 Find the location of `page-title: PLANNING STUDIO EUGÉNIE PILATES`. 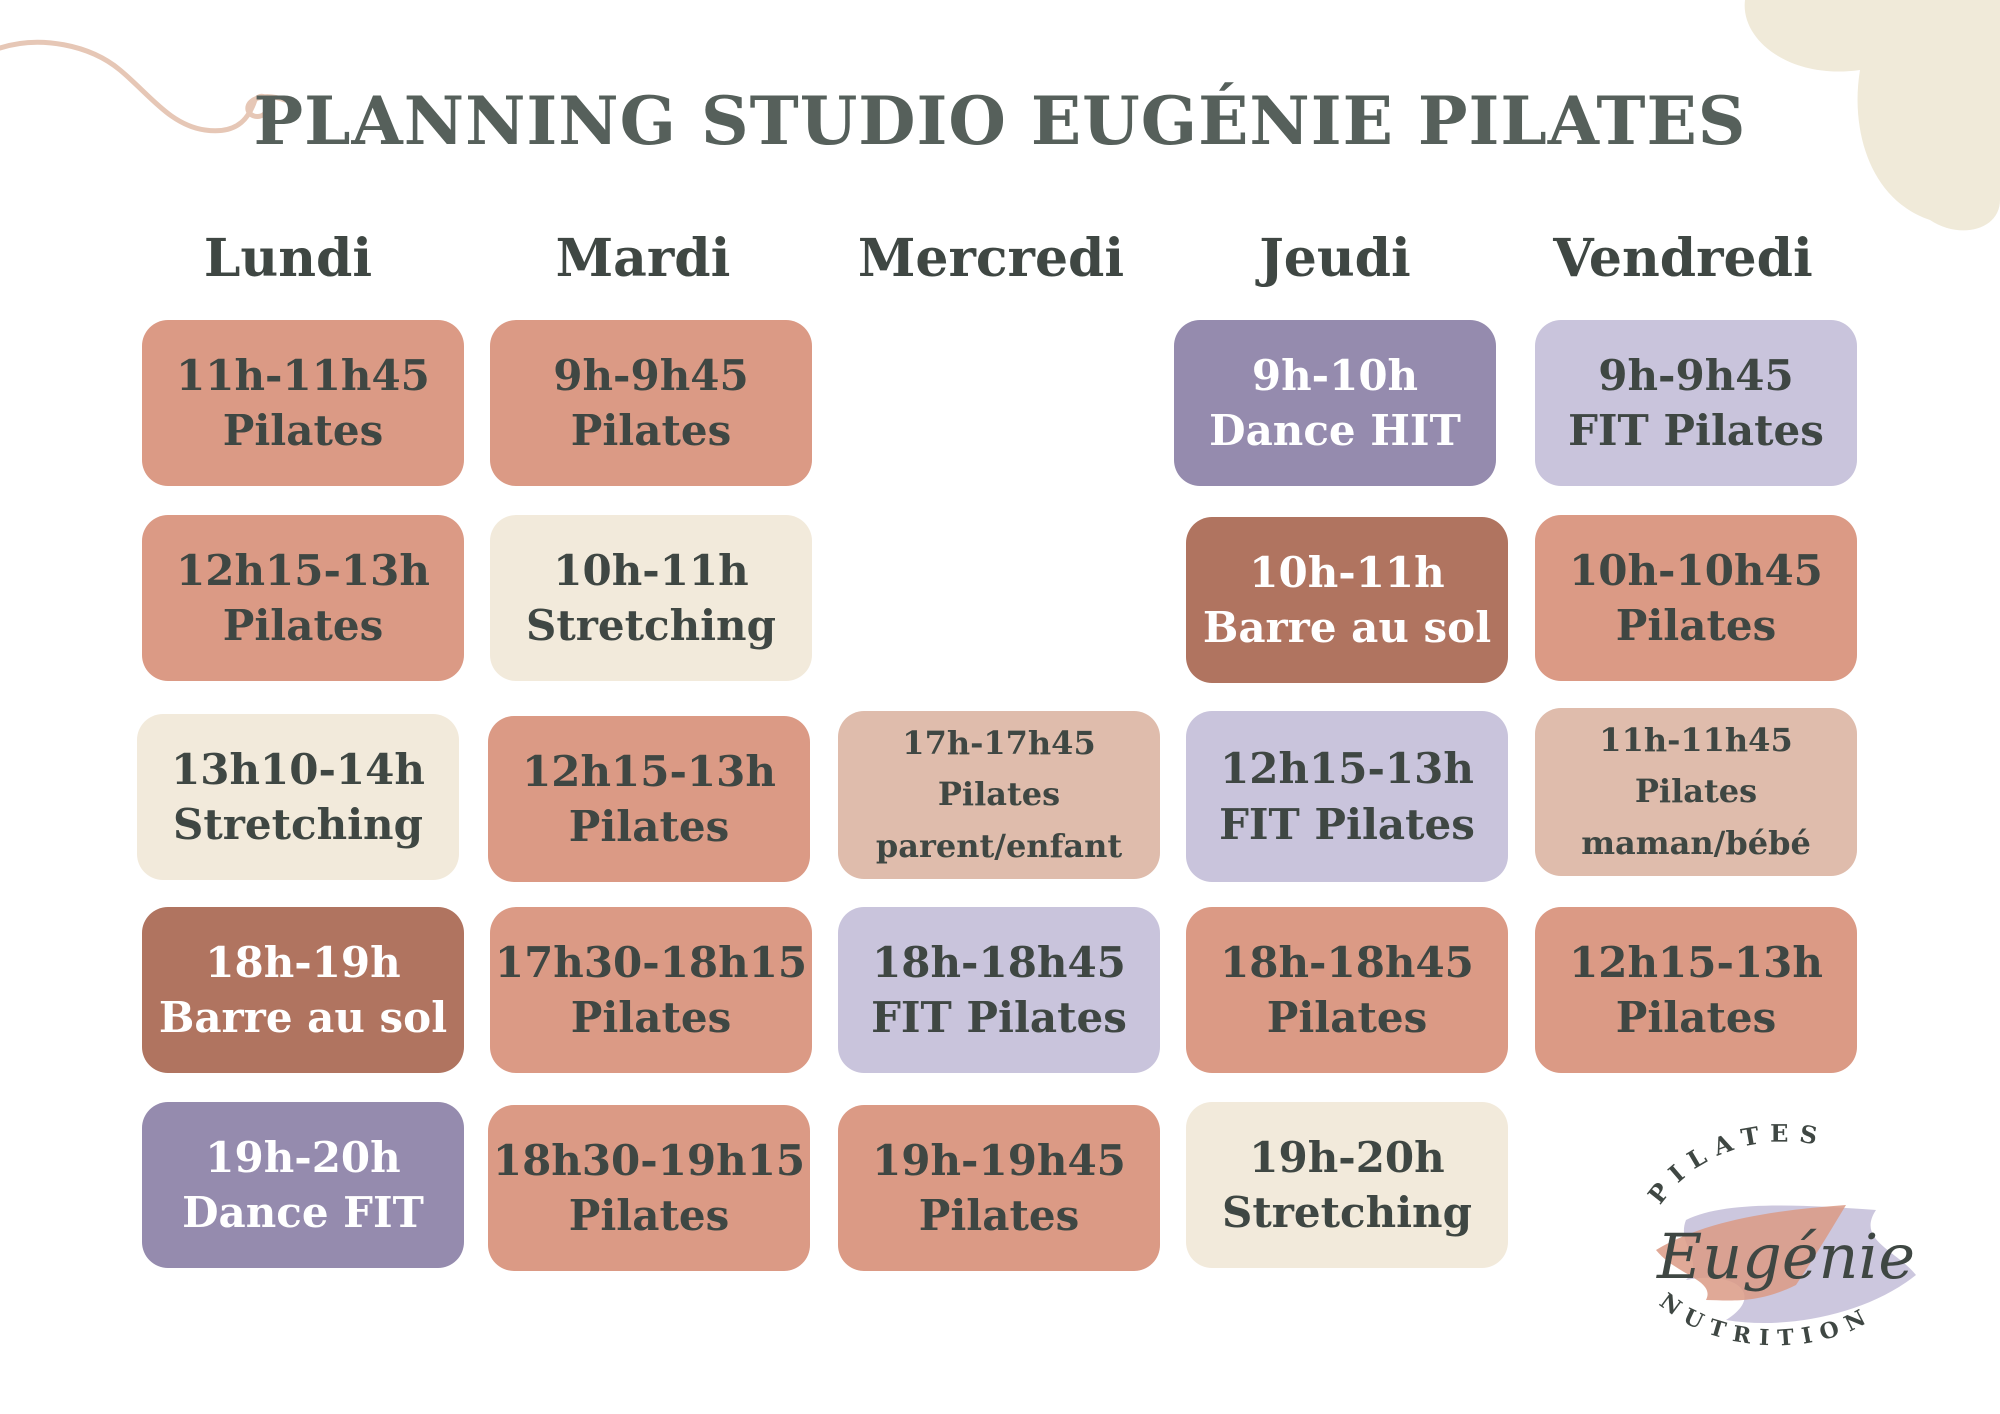

page-title: PLANNING STUDIO EUGÉNIE PILATES is located at coordinates (1000, 121).